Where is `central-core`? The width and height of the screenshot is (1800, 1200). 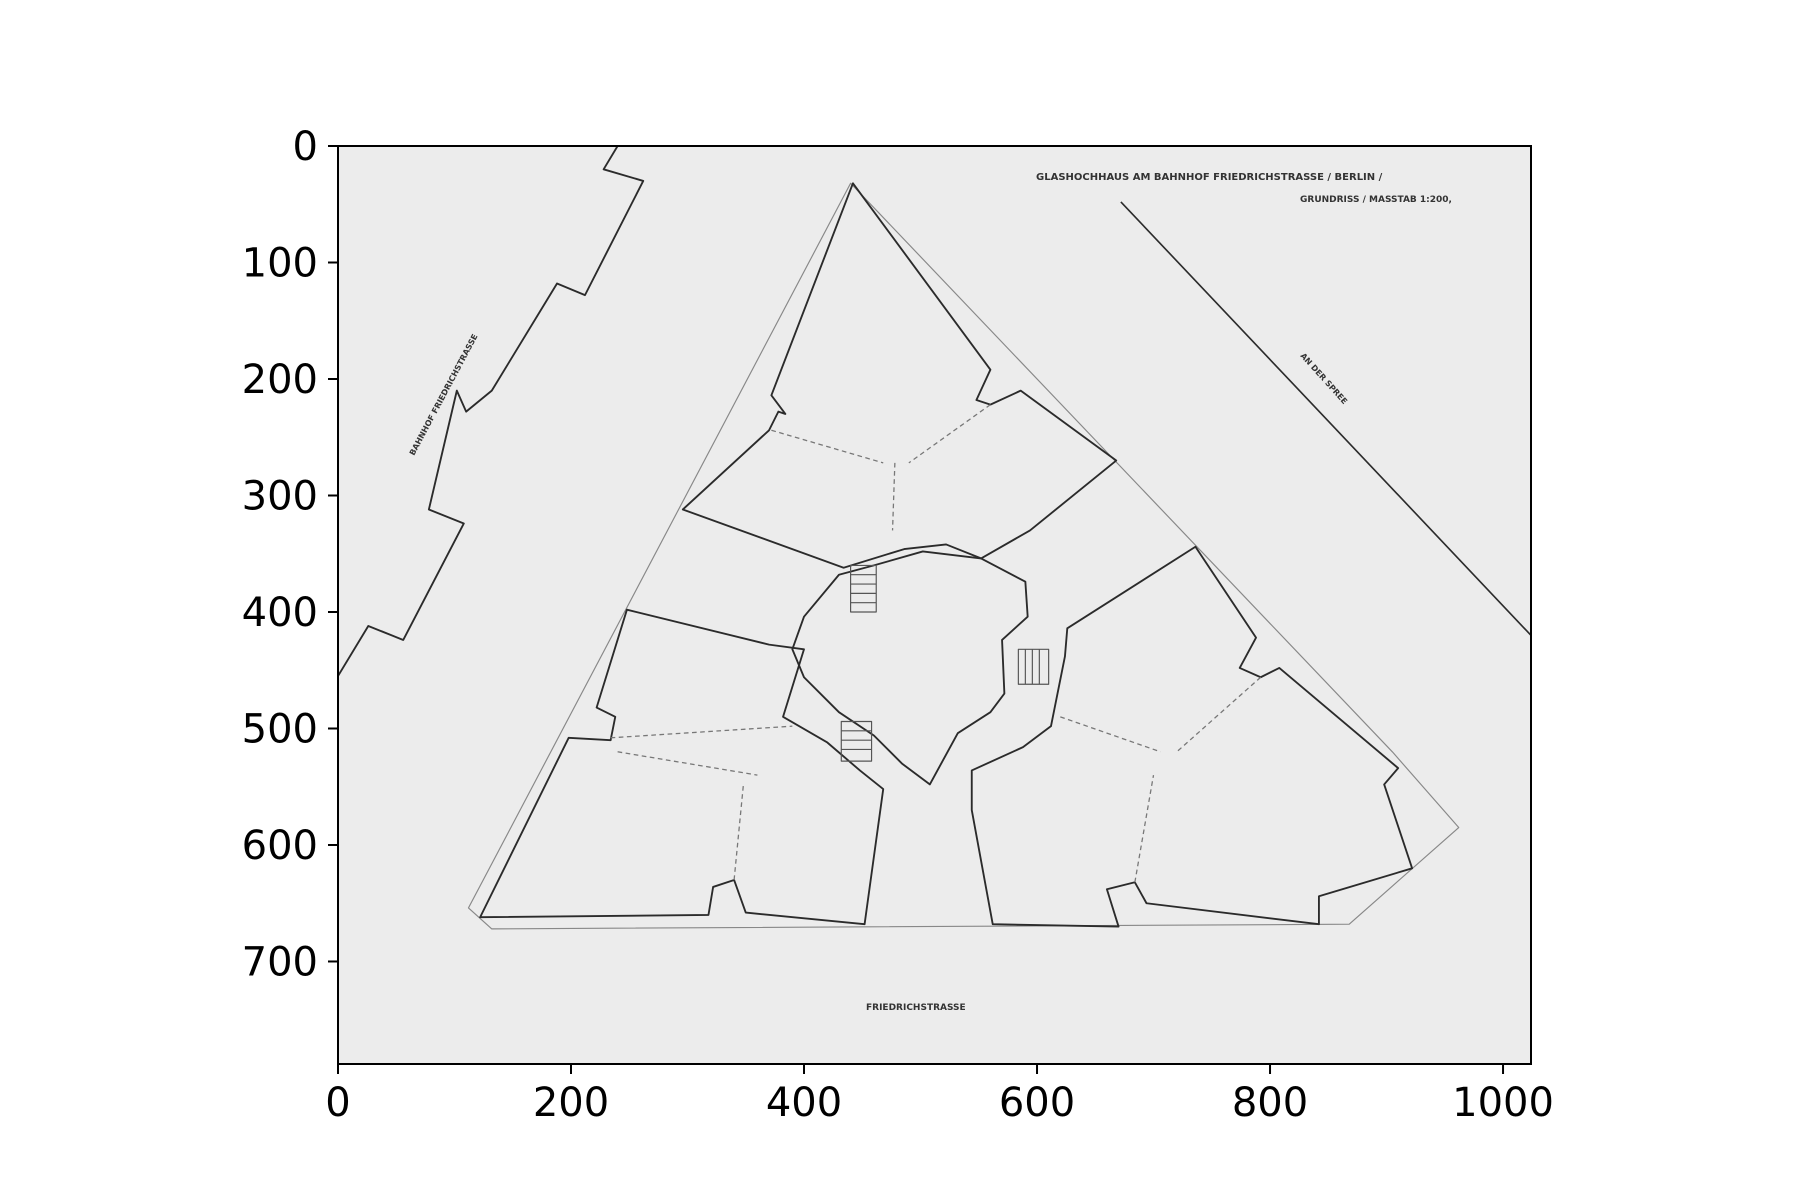
central-core is located at coordinates (910, 668).